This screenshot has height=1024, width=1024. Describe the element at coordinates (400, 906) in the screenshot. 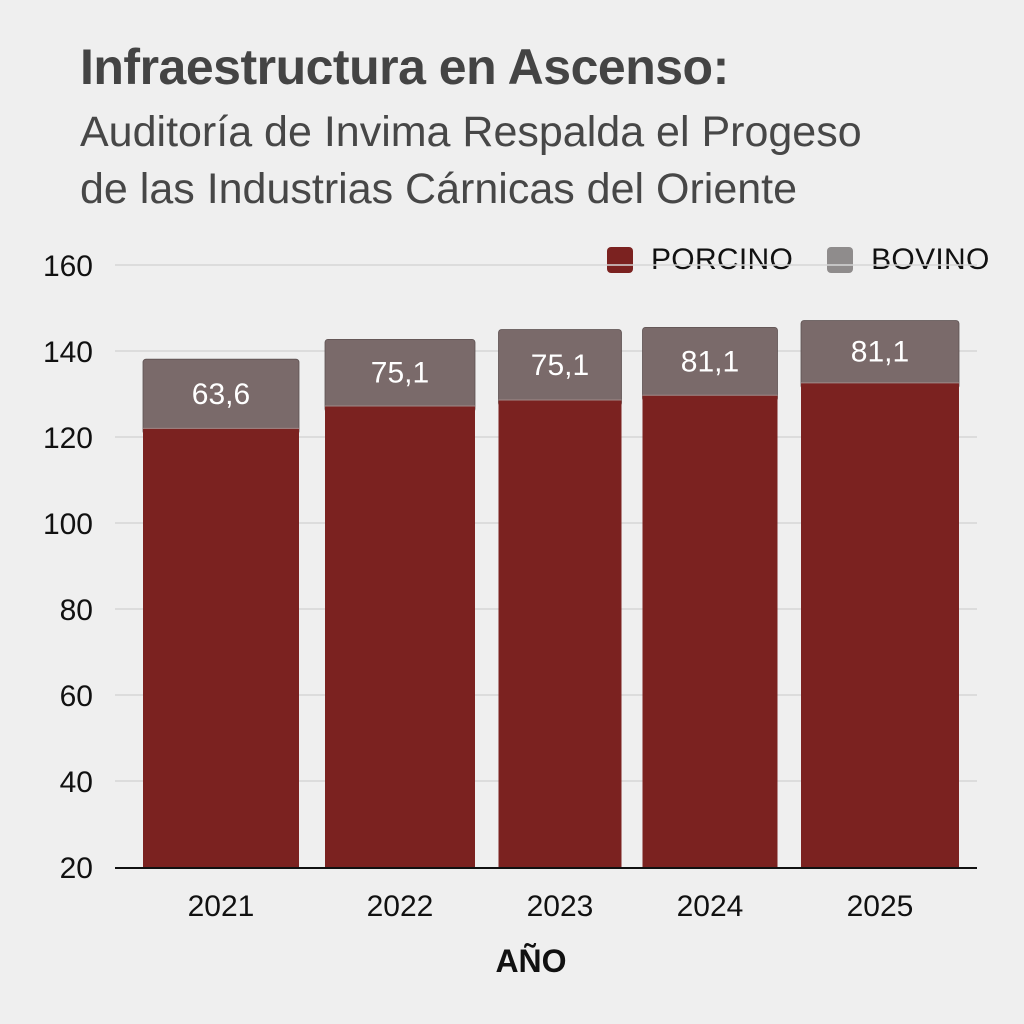

I see `x-tick-label: 2022` at that location.